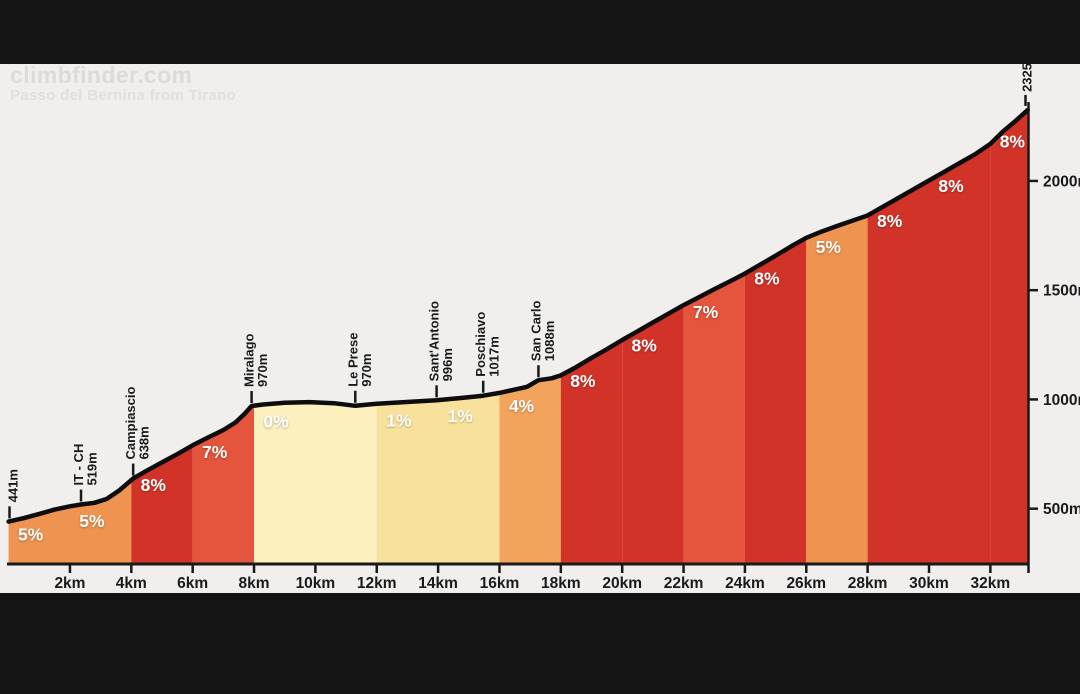 Image resolution: width=1080 pixels, height=694 pixels. Describe the element at coordinates (441, 341) in the screenshot. I see `waypoint-label: Sant'Antonio996m` at that location.